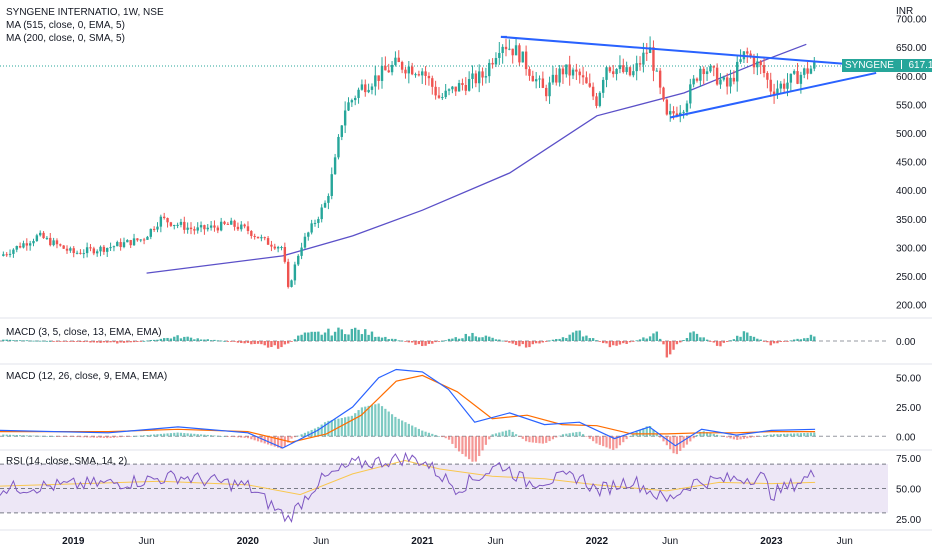 The image size is (932, 550). I want to click on price-tick-label: 550.00, so click(911, 105).